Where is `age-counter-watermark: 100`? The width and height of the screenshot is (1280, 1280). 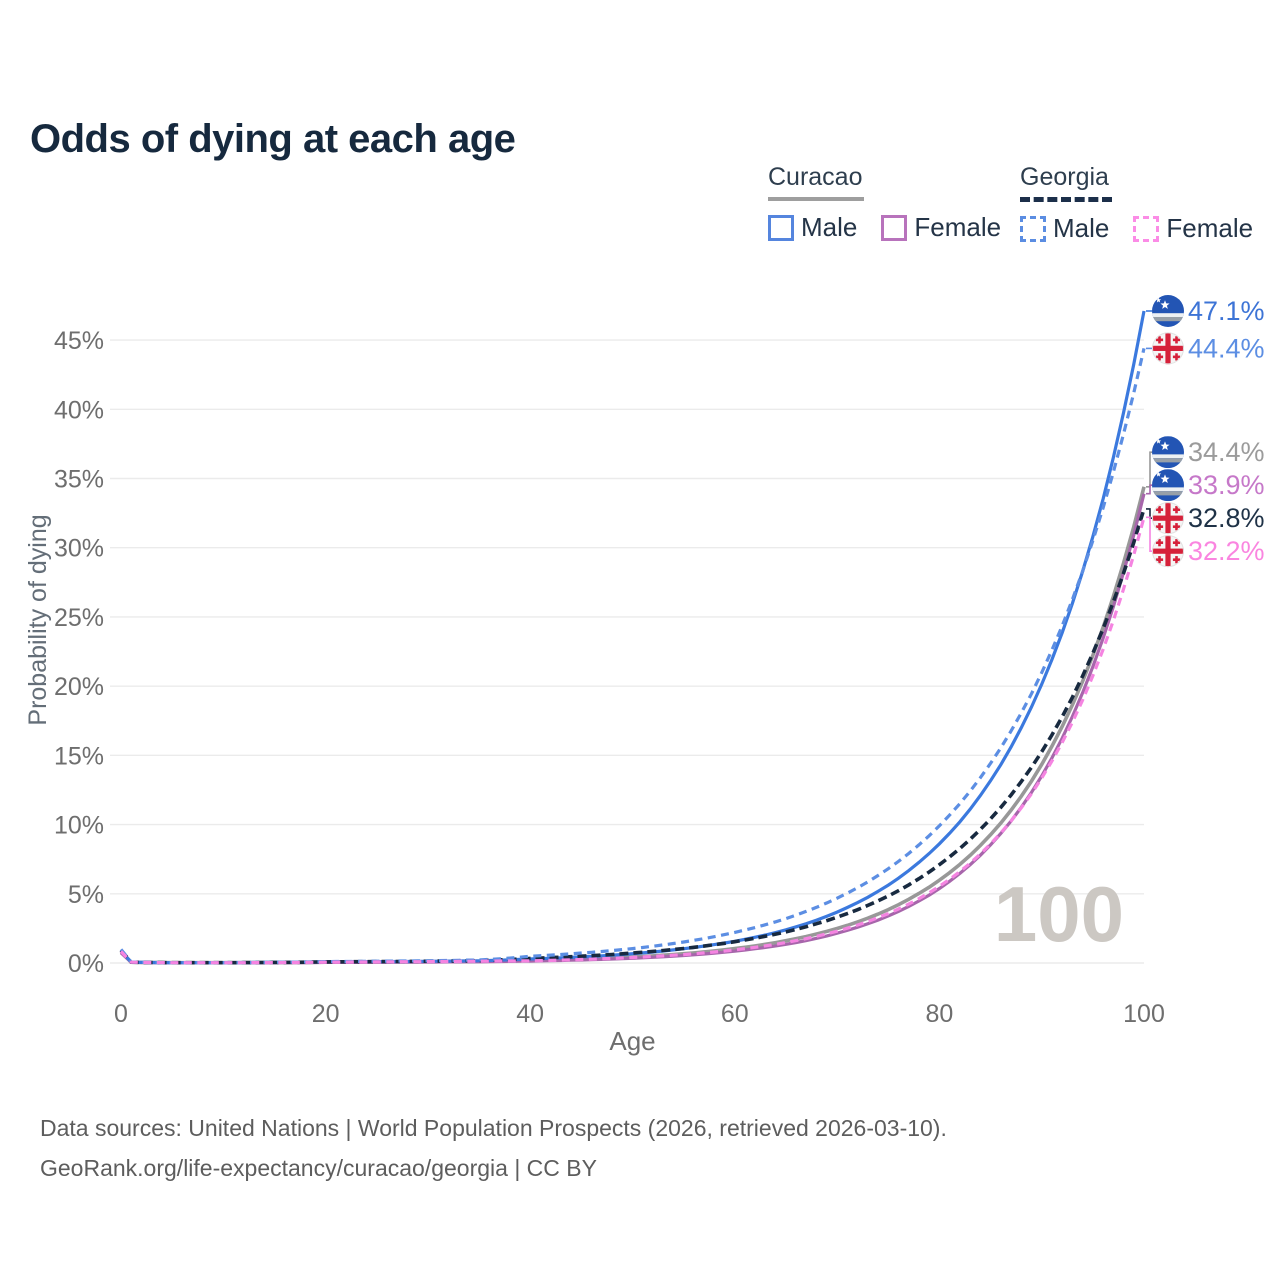 age-counter-watermark: 100 is located at coordinates (1059, 914).